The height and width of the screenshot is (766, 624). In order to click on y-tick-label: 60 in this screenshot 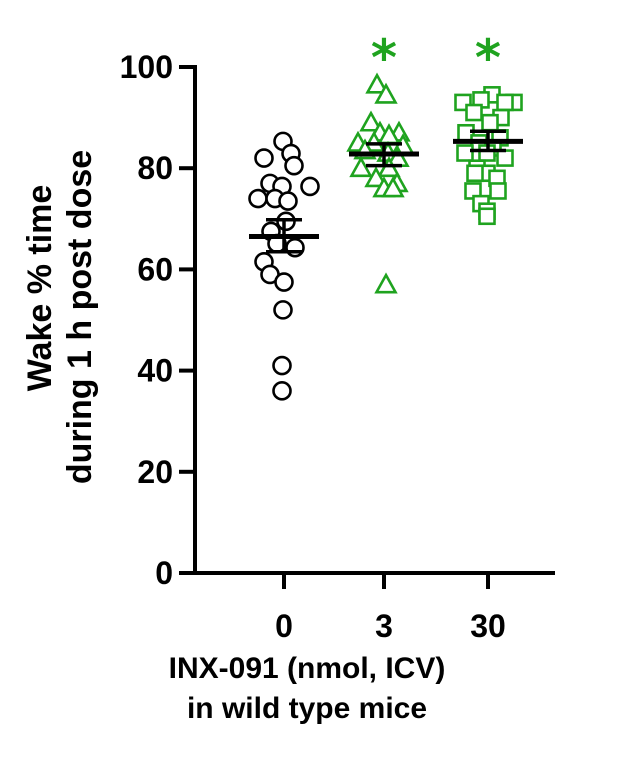, I will do `click(155, 269)`.